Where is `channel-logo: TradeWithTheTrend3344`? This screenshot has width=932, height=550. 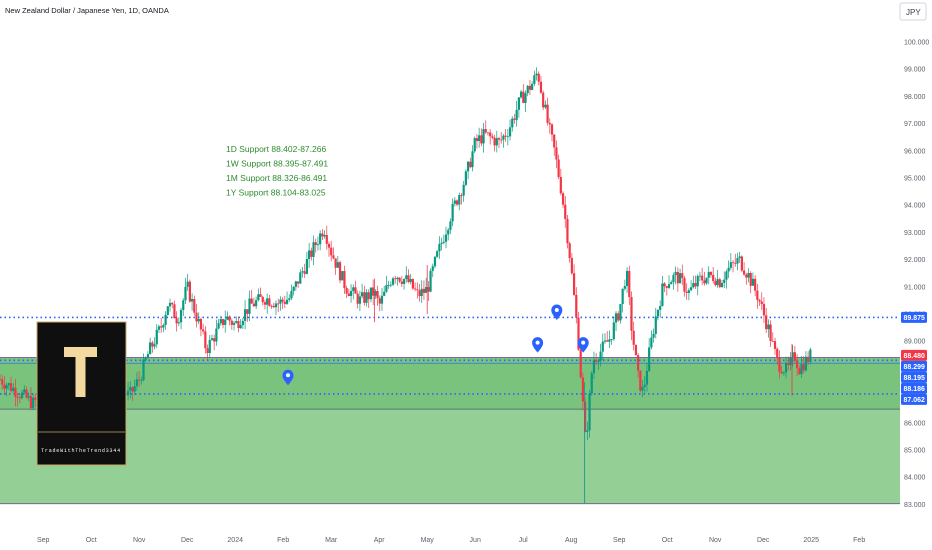
channel-logo: TradeWithTheTrend3344 is located at coordinates (81, 393).